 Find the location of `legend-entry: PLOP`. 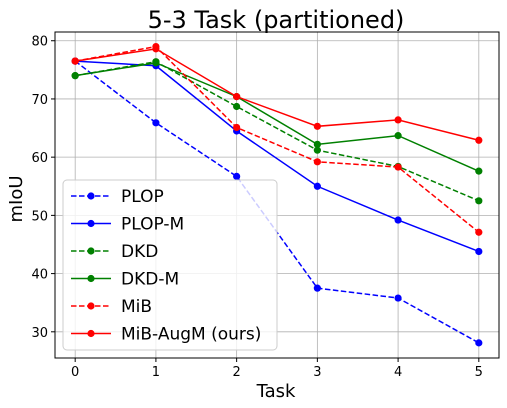

legend-entry: PLOP is located at coordinates (117, 197).